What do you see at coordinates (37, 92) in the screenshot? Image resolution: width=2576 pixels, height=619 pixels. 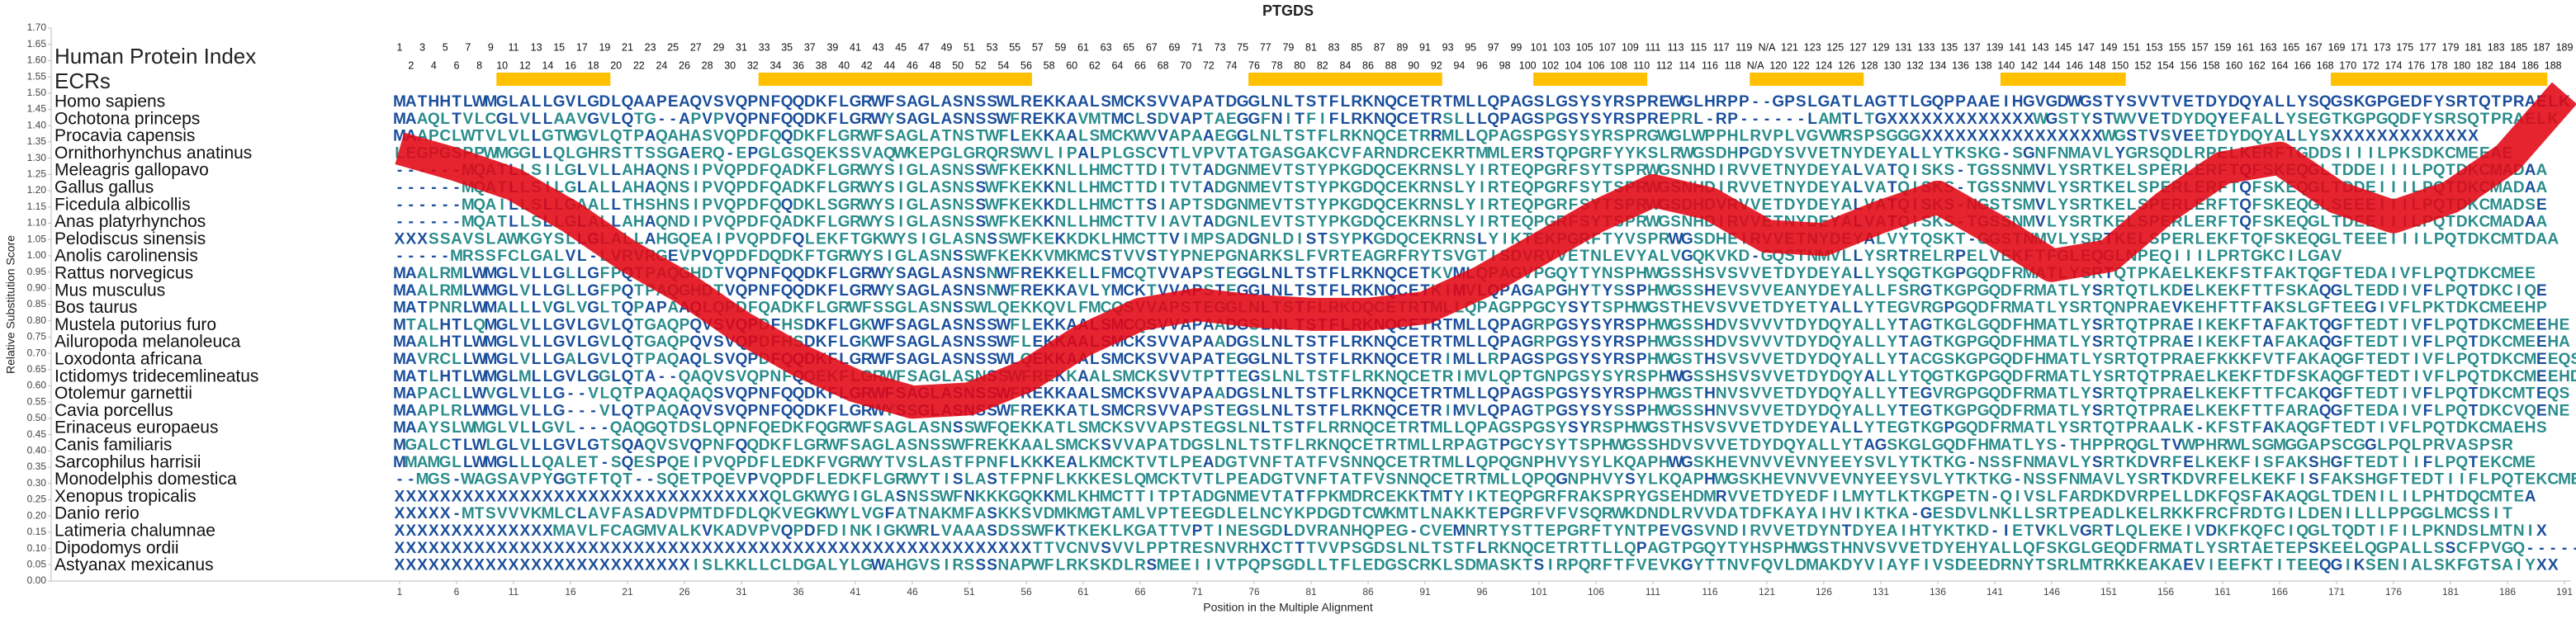 I see `y-tick-label: 1.50` at bounding box center [37, 92].